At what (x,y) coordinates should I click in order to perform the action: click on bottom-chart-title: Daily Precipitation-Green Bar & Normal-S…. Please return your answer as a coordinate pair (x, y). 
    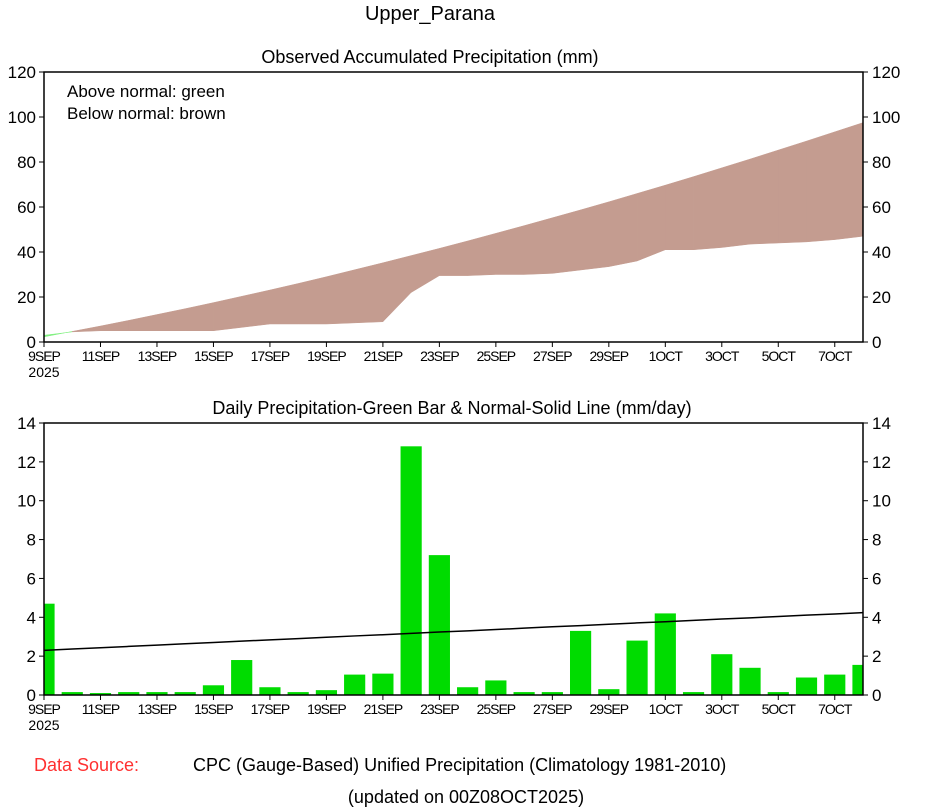
    Looking at the image, I should click on (451, 408).